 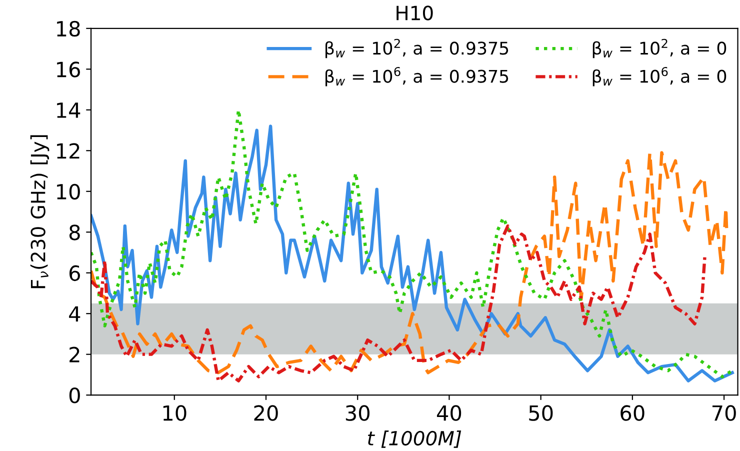 I want to click on legend-label: β$_{w}$ = 10$^{2}$, a = 0.9375, so click(x=417, y=48).